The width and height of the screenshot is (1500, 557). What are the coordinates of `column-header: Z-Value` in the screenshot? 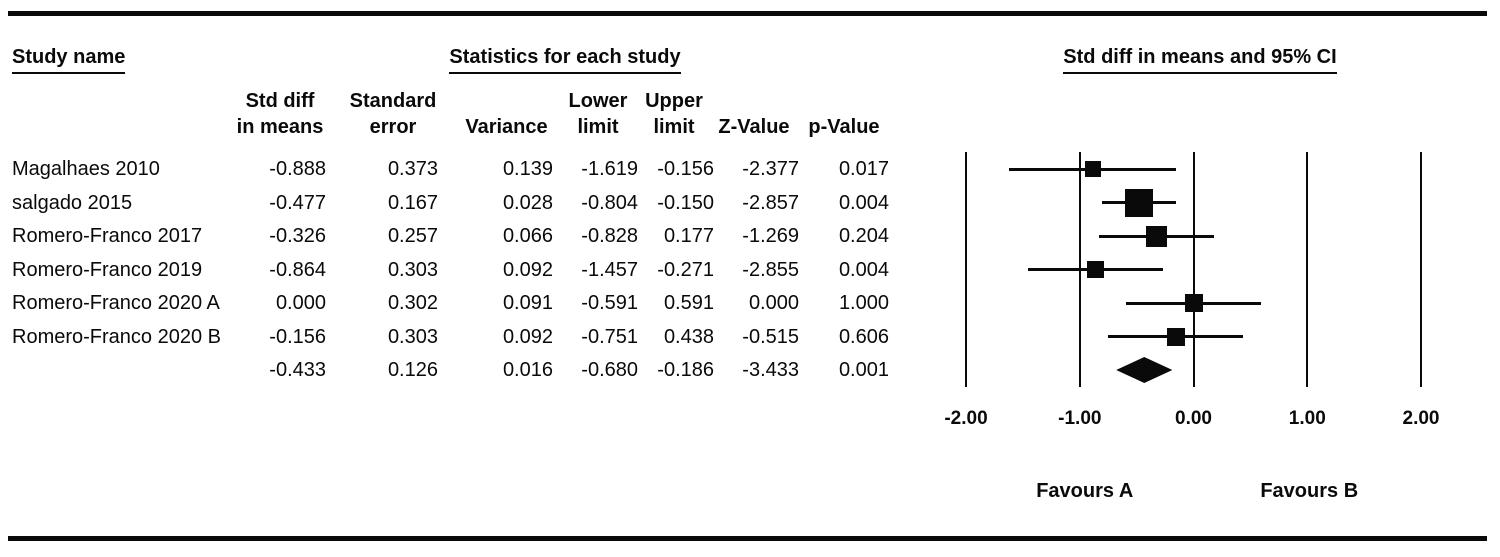 It's located at (754, 112).